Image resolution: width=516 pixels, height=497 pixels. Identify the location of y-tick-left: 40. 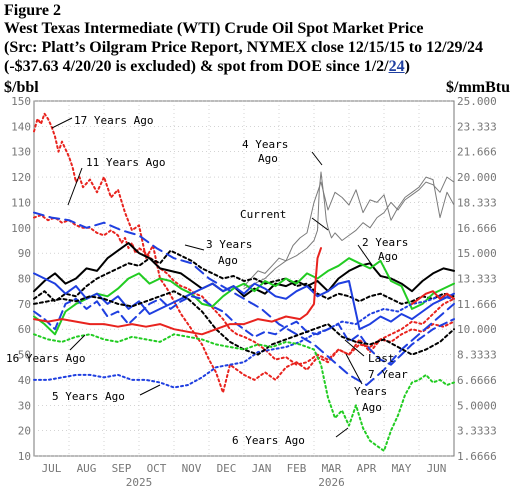
(24, 380).